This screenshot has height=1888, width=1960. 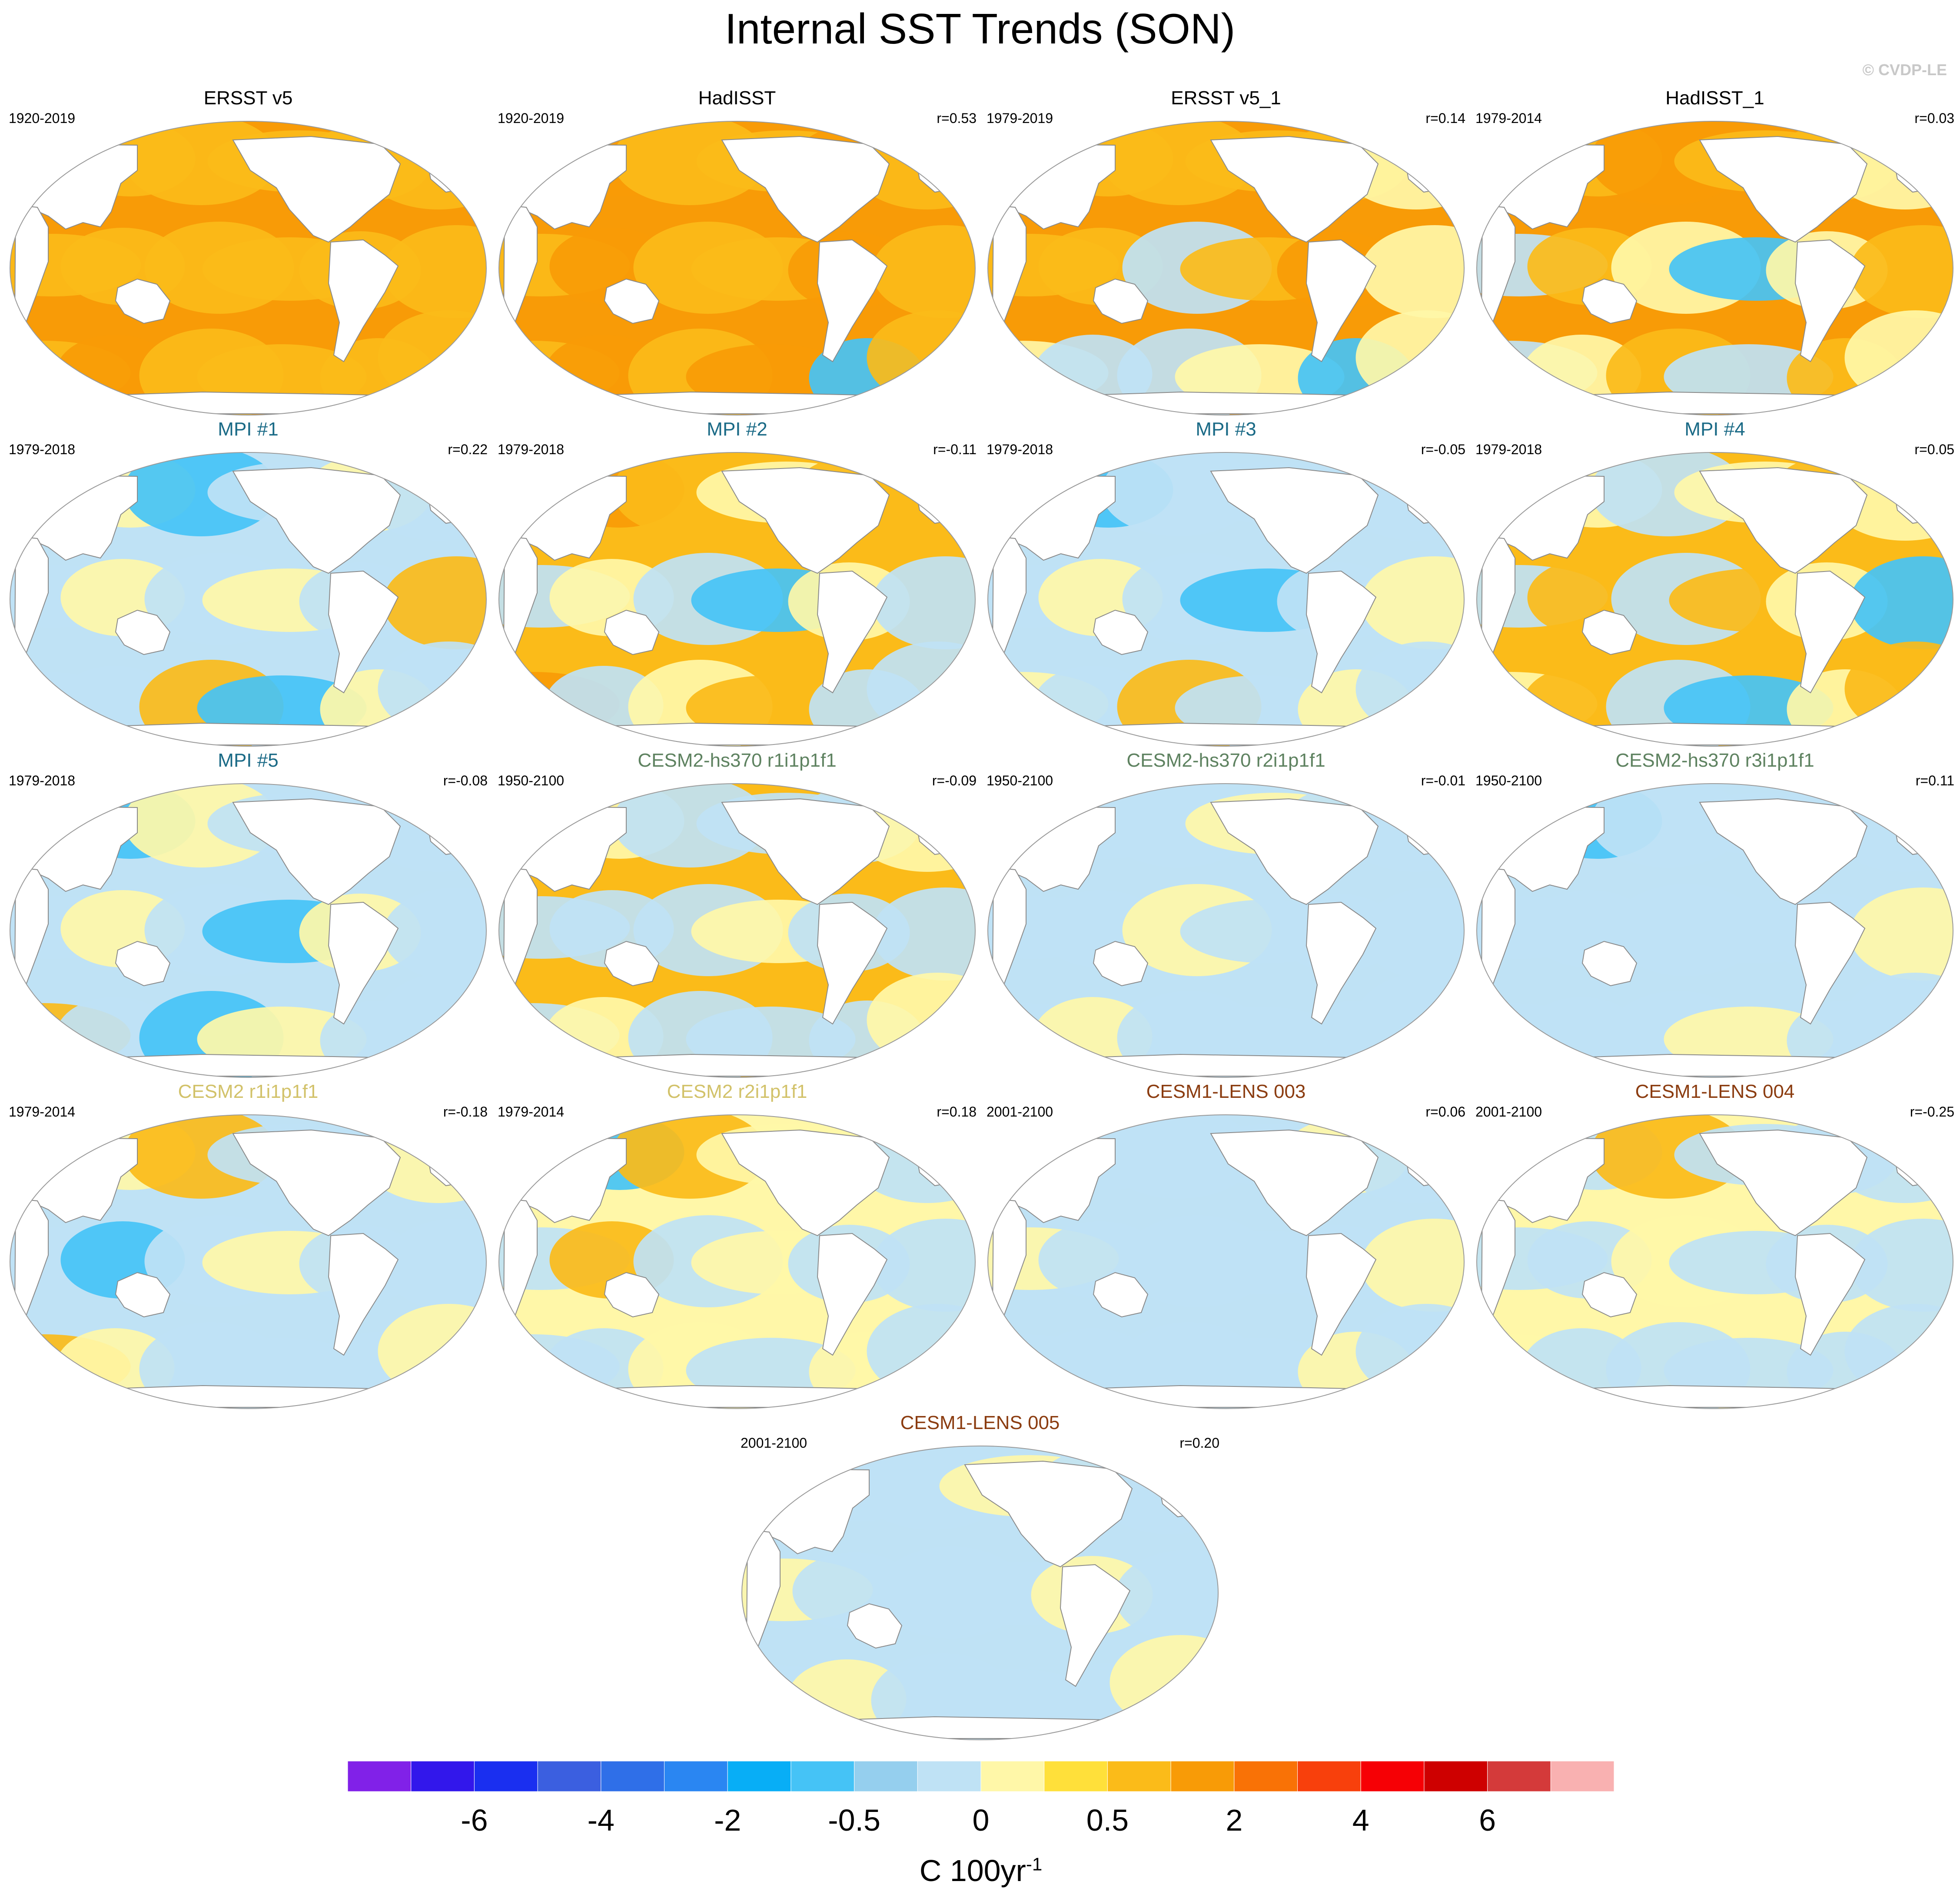 I want to click on map-panel: CESM2-hs370 r1i1p1f1 1950-2100 r=-0.09, so click(x=737, y=914).